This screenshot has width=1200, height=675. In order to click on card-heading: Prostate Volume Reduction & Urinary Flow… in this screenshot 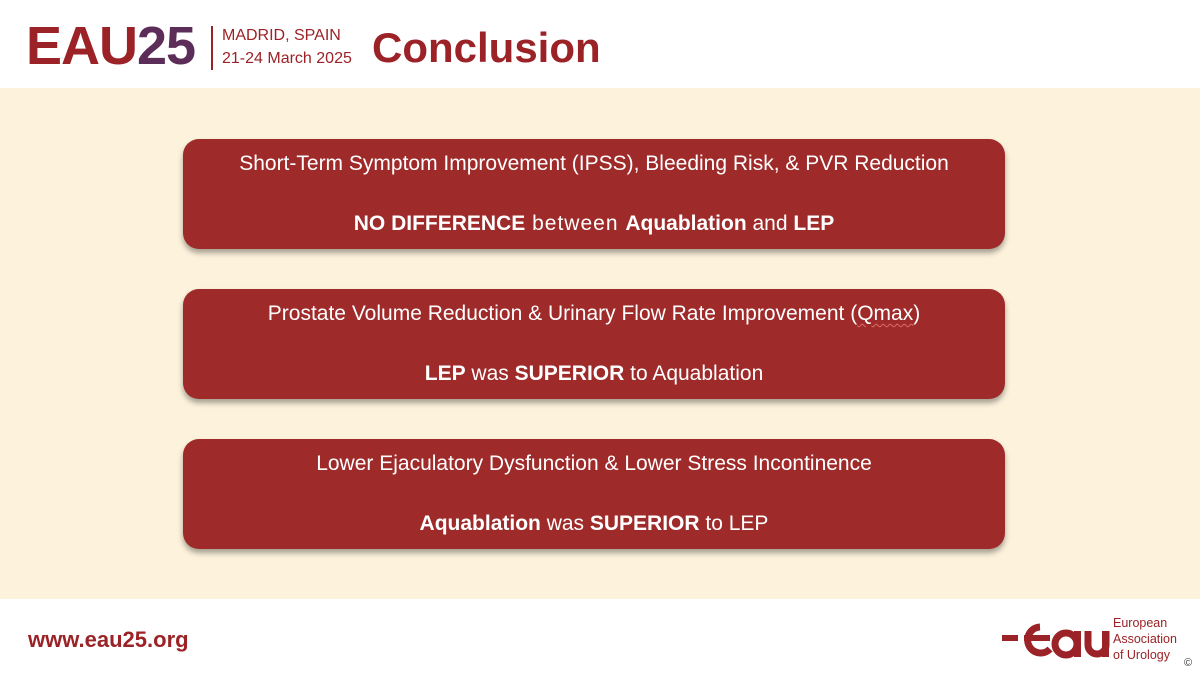, I will do `click(594, 314)`.